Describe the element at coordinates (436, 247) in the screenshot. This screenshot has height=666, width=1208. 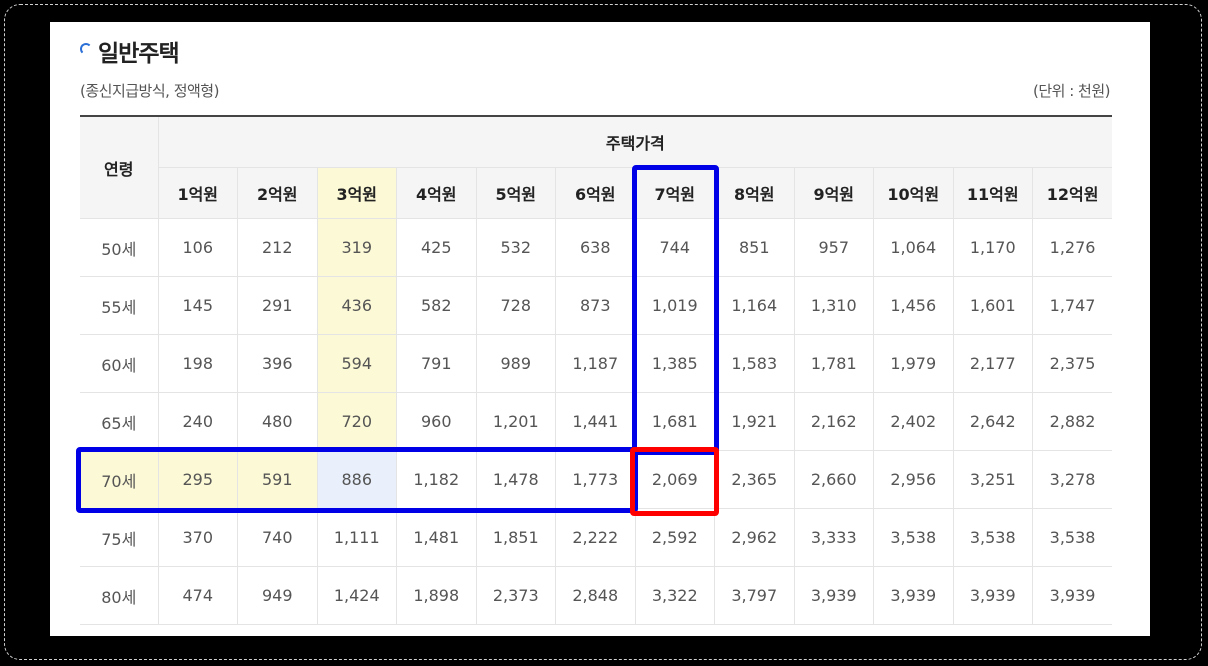
I see `value-cell: 425` at that location.